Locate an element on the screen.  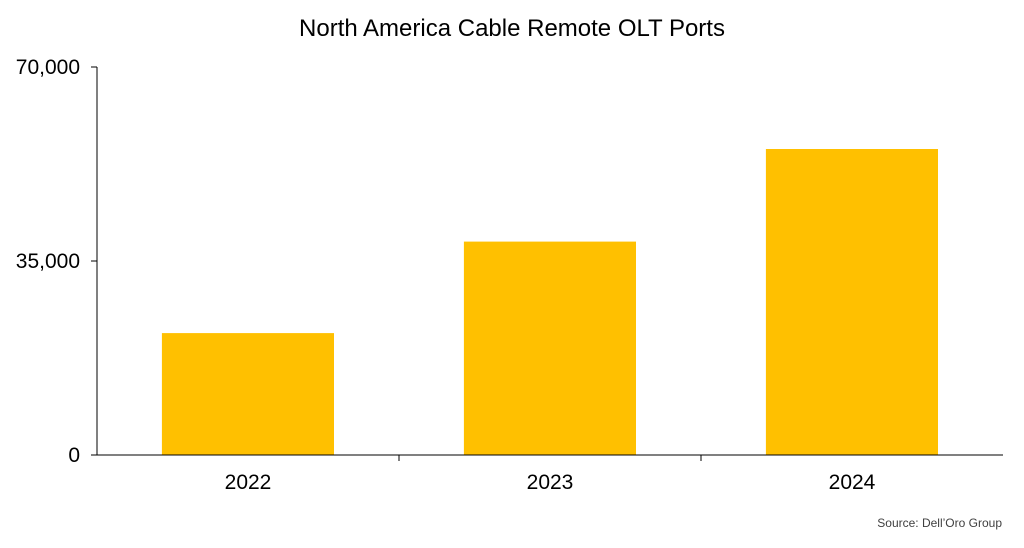
chart-title: North America Cable Remote OLT Ports is located at coordinates (512, 28).